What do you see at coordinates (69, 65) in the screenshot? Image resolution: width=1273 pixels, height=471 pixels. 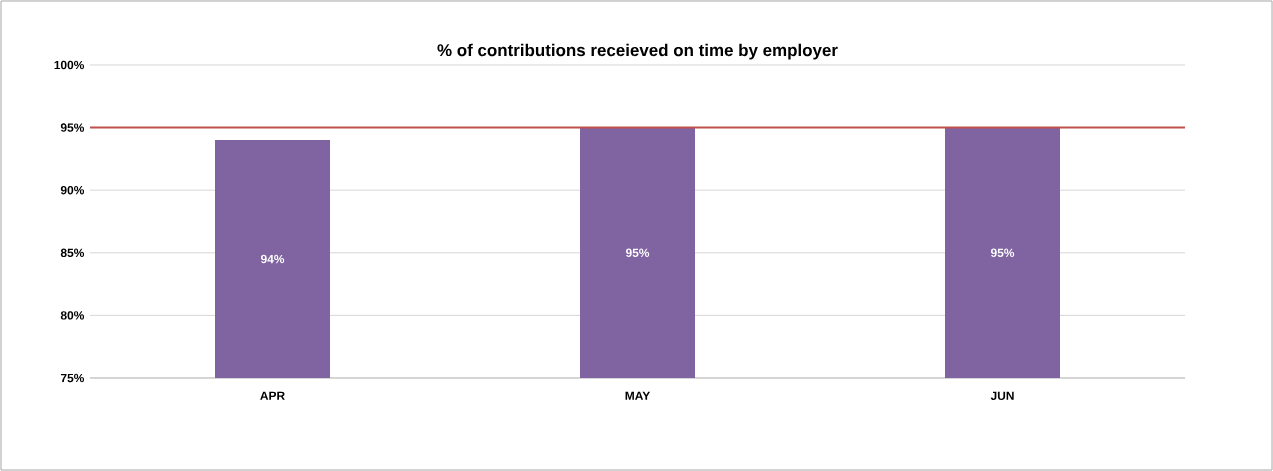 I see `y-tick-label: 100%` at bounding box center [69, 65].